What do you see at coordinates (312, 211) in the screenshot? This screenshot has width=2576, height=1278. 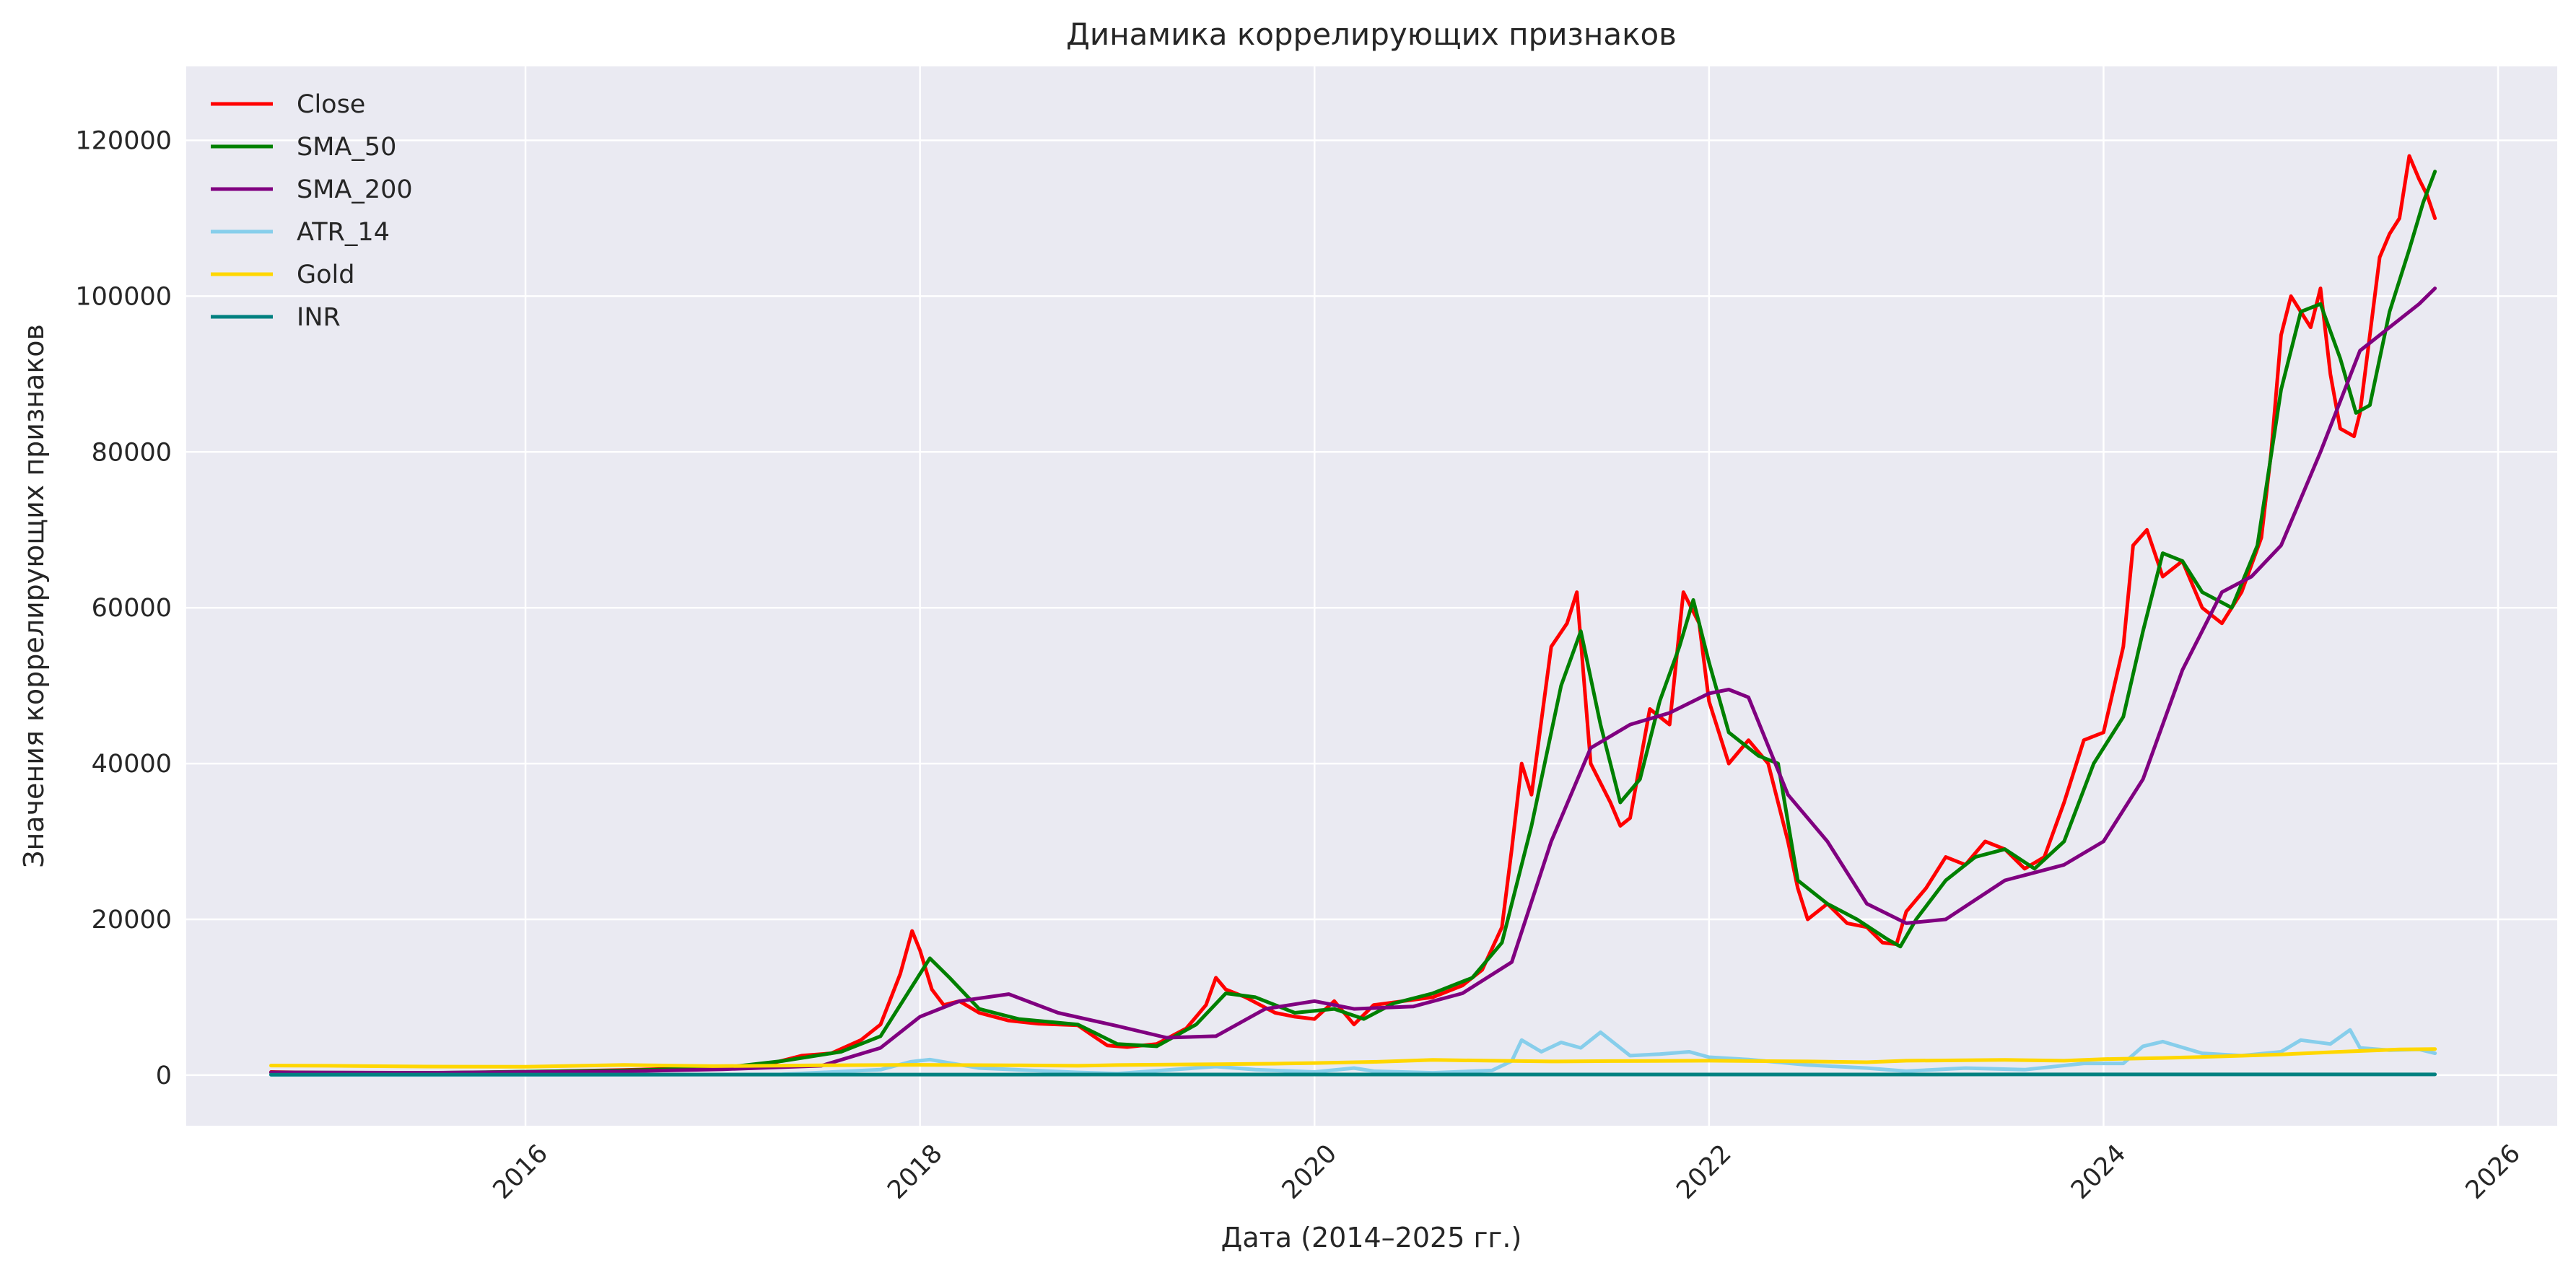 I see `legend: Close SMA_50 SMA_200 ATR_14 Gold INR` at bounding box center [312, 211].